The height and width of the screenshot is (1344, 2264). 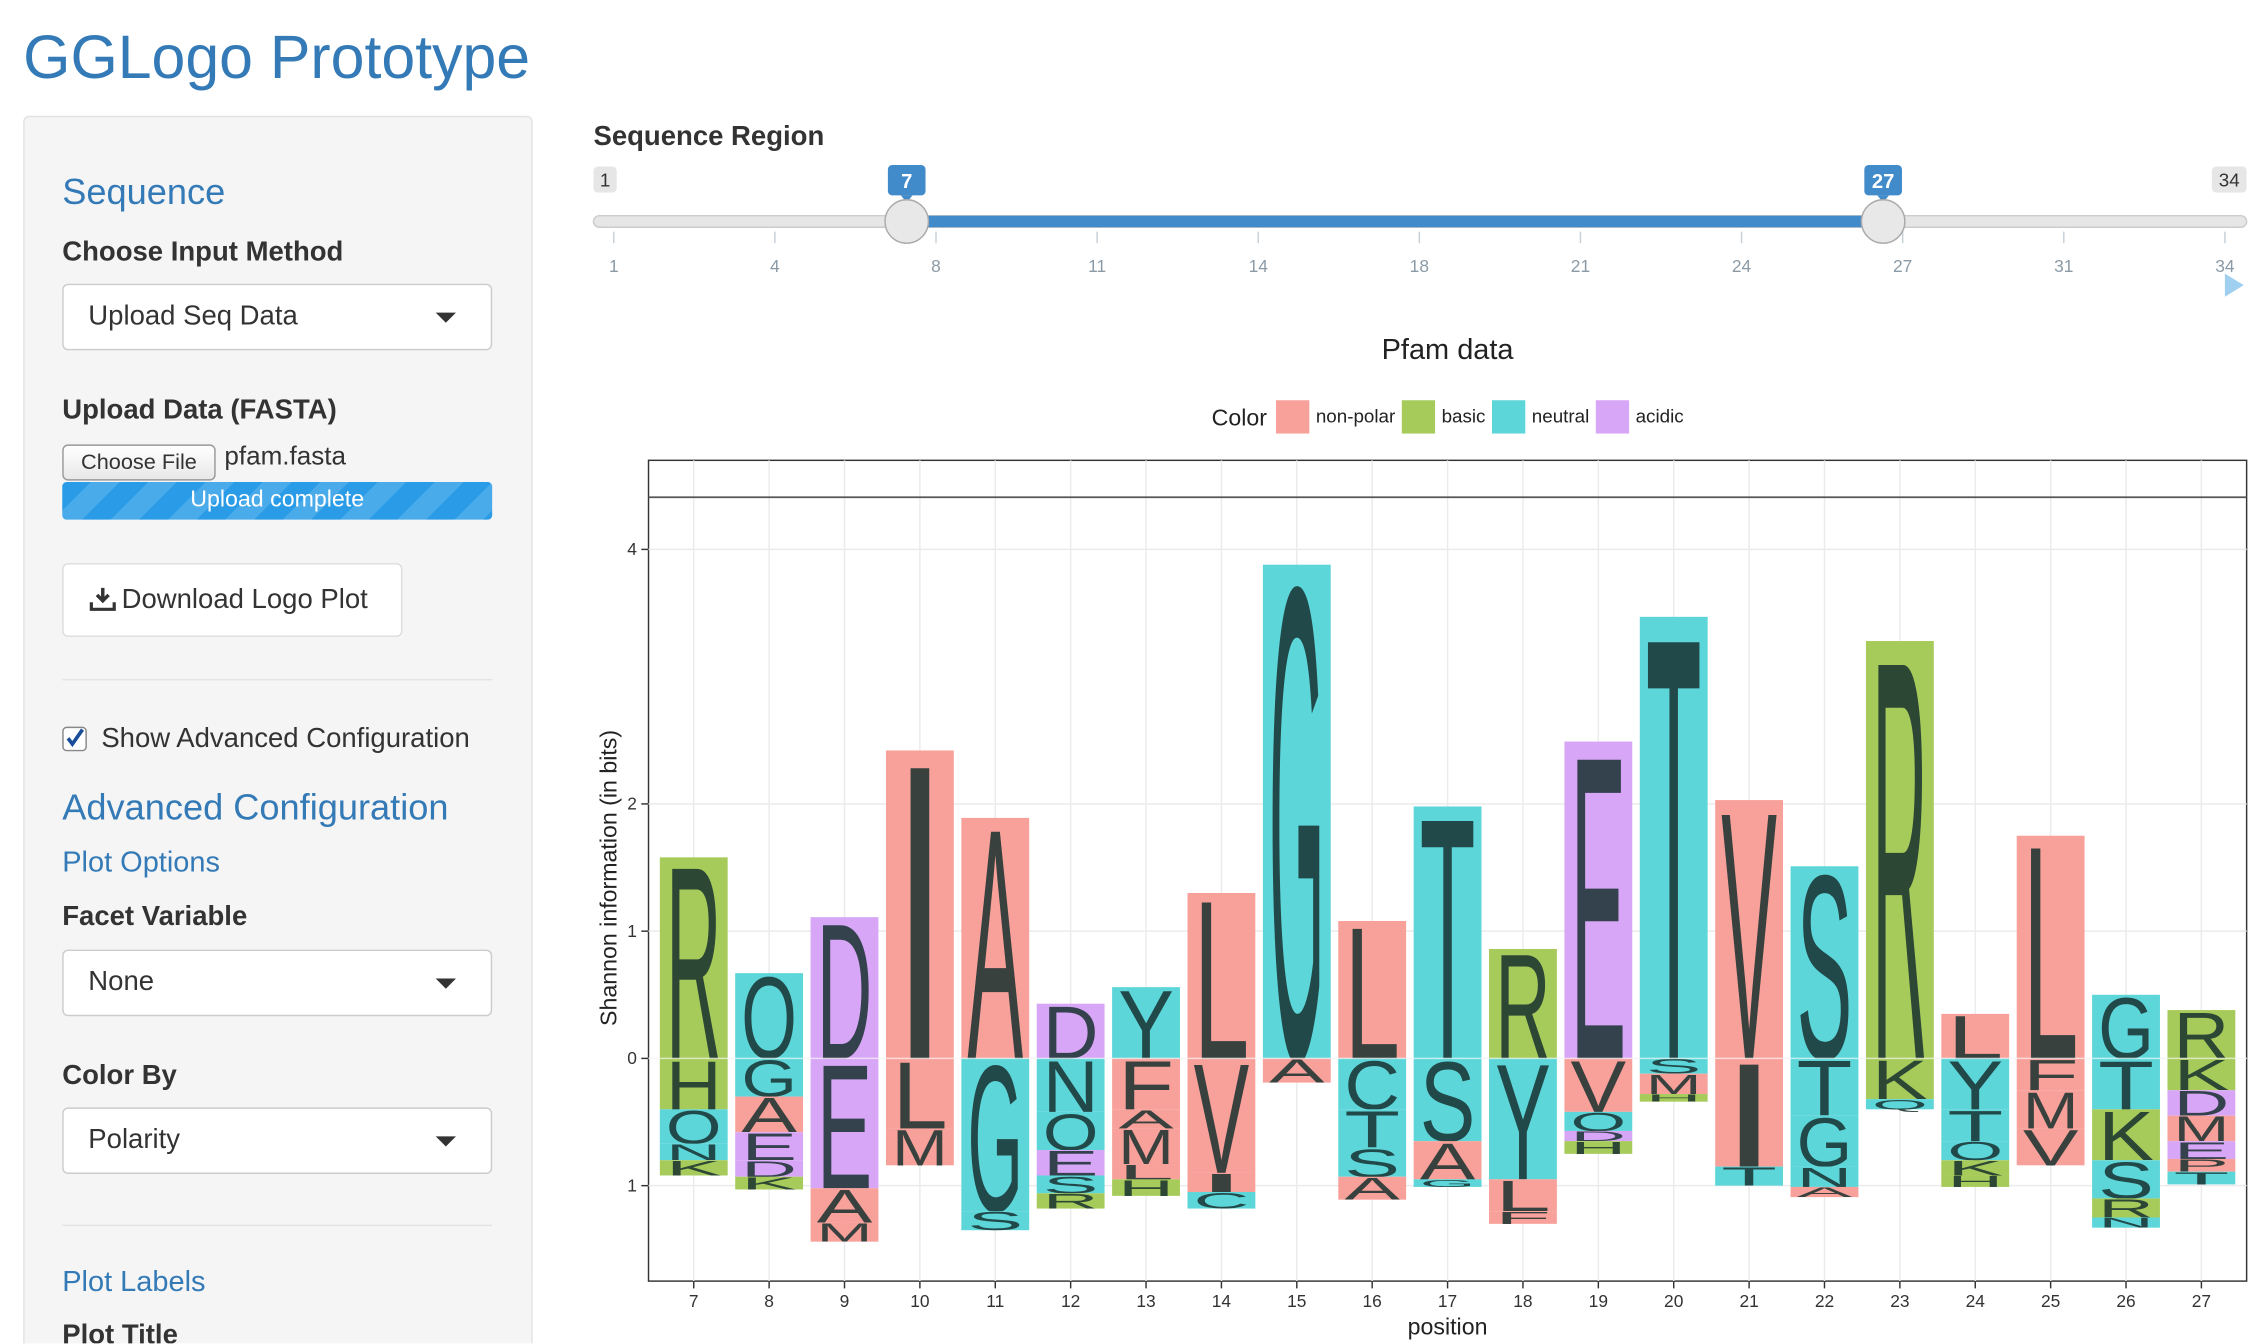 What do you see at coordinates (193, 316) in the screenshot?
I see `select-value: Upload Seq Data` at bounding box center [193, 316].